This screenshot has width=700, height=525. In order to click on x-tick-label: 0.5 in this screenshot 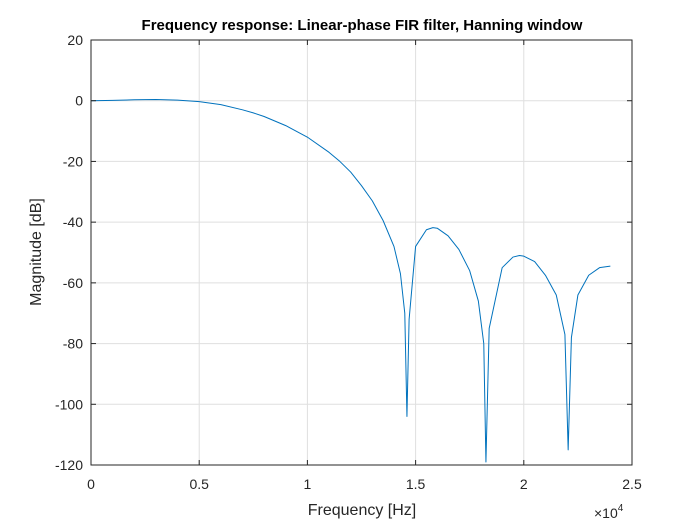, I will do `click(199, 484)`.